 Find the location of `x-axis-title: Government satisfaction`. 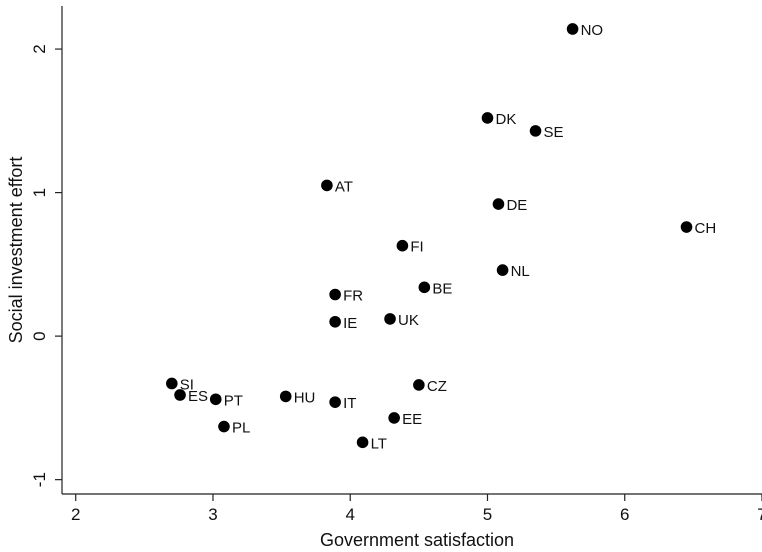

x-axis-title: Government satisfaction is located at coordinates (417, 540).